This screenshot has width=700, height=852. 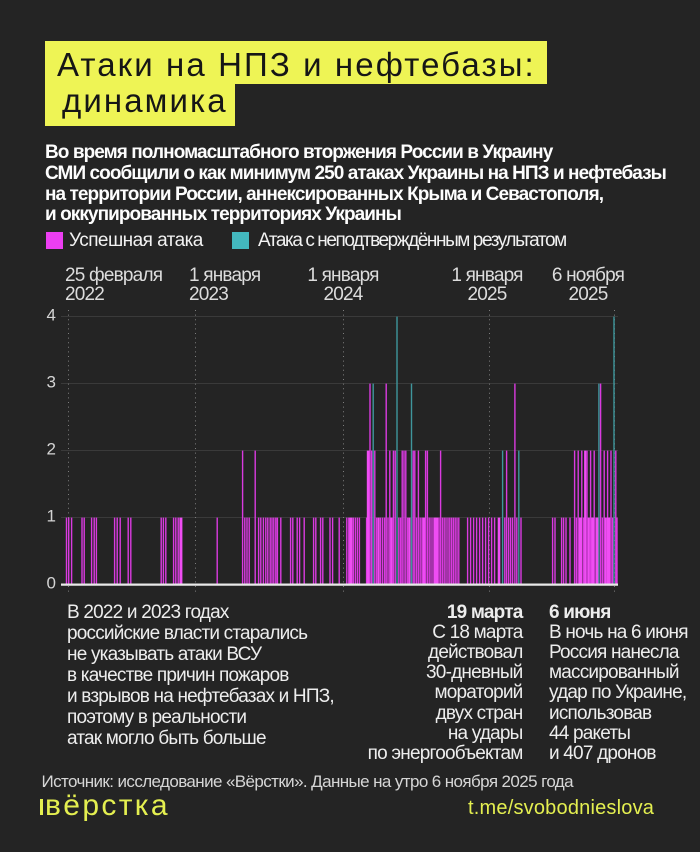 I want to click on svg-text: 4, so click(x=51, y=315).